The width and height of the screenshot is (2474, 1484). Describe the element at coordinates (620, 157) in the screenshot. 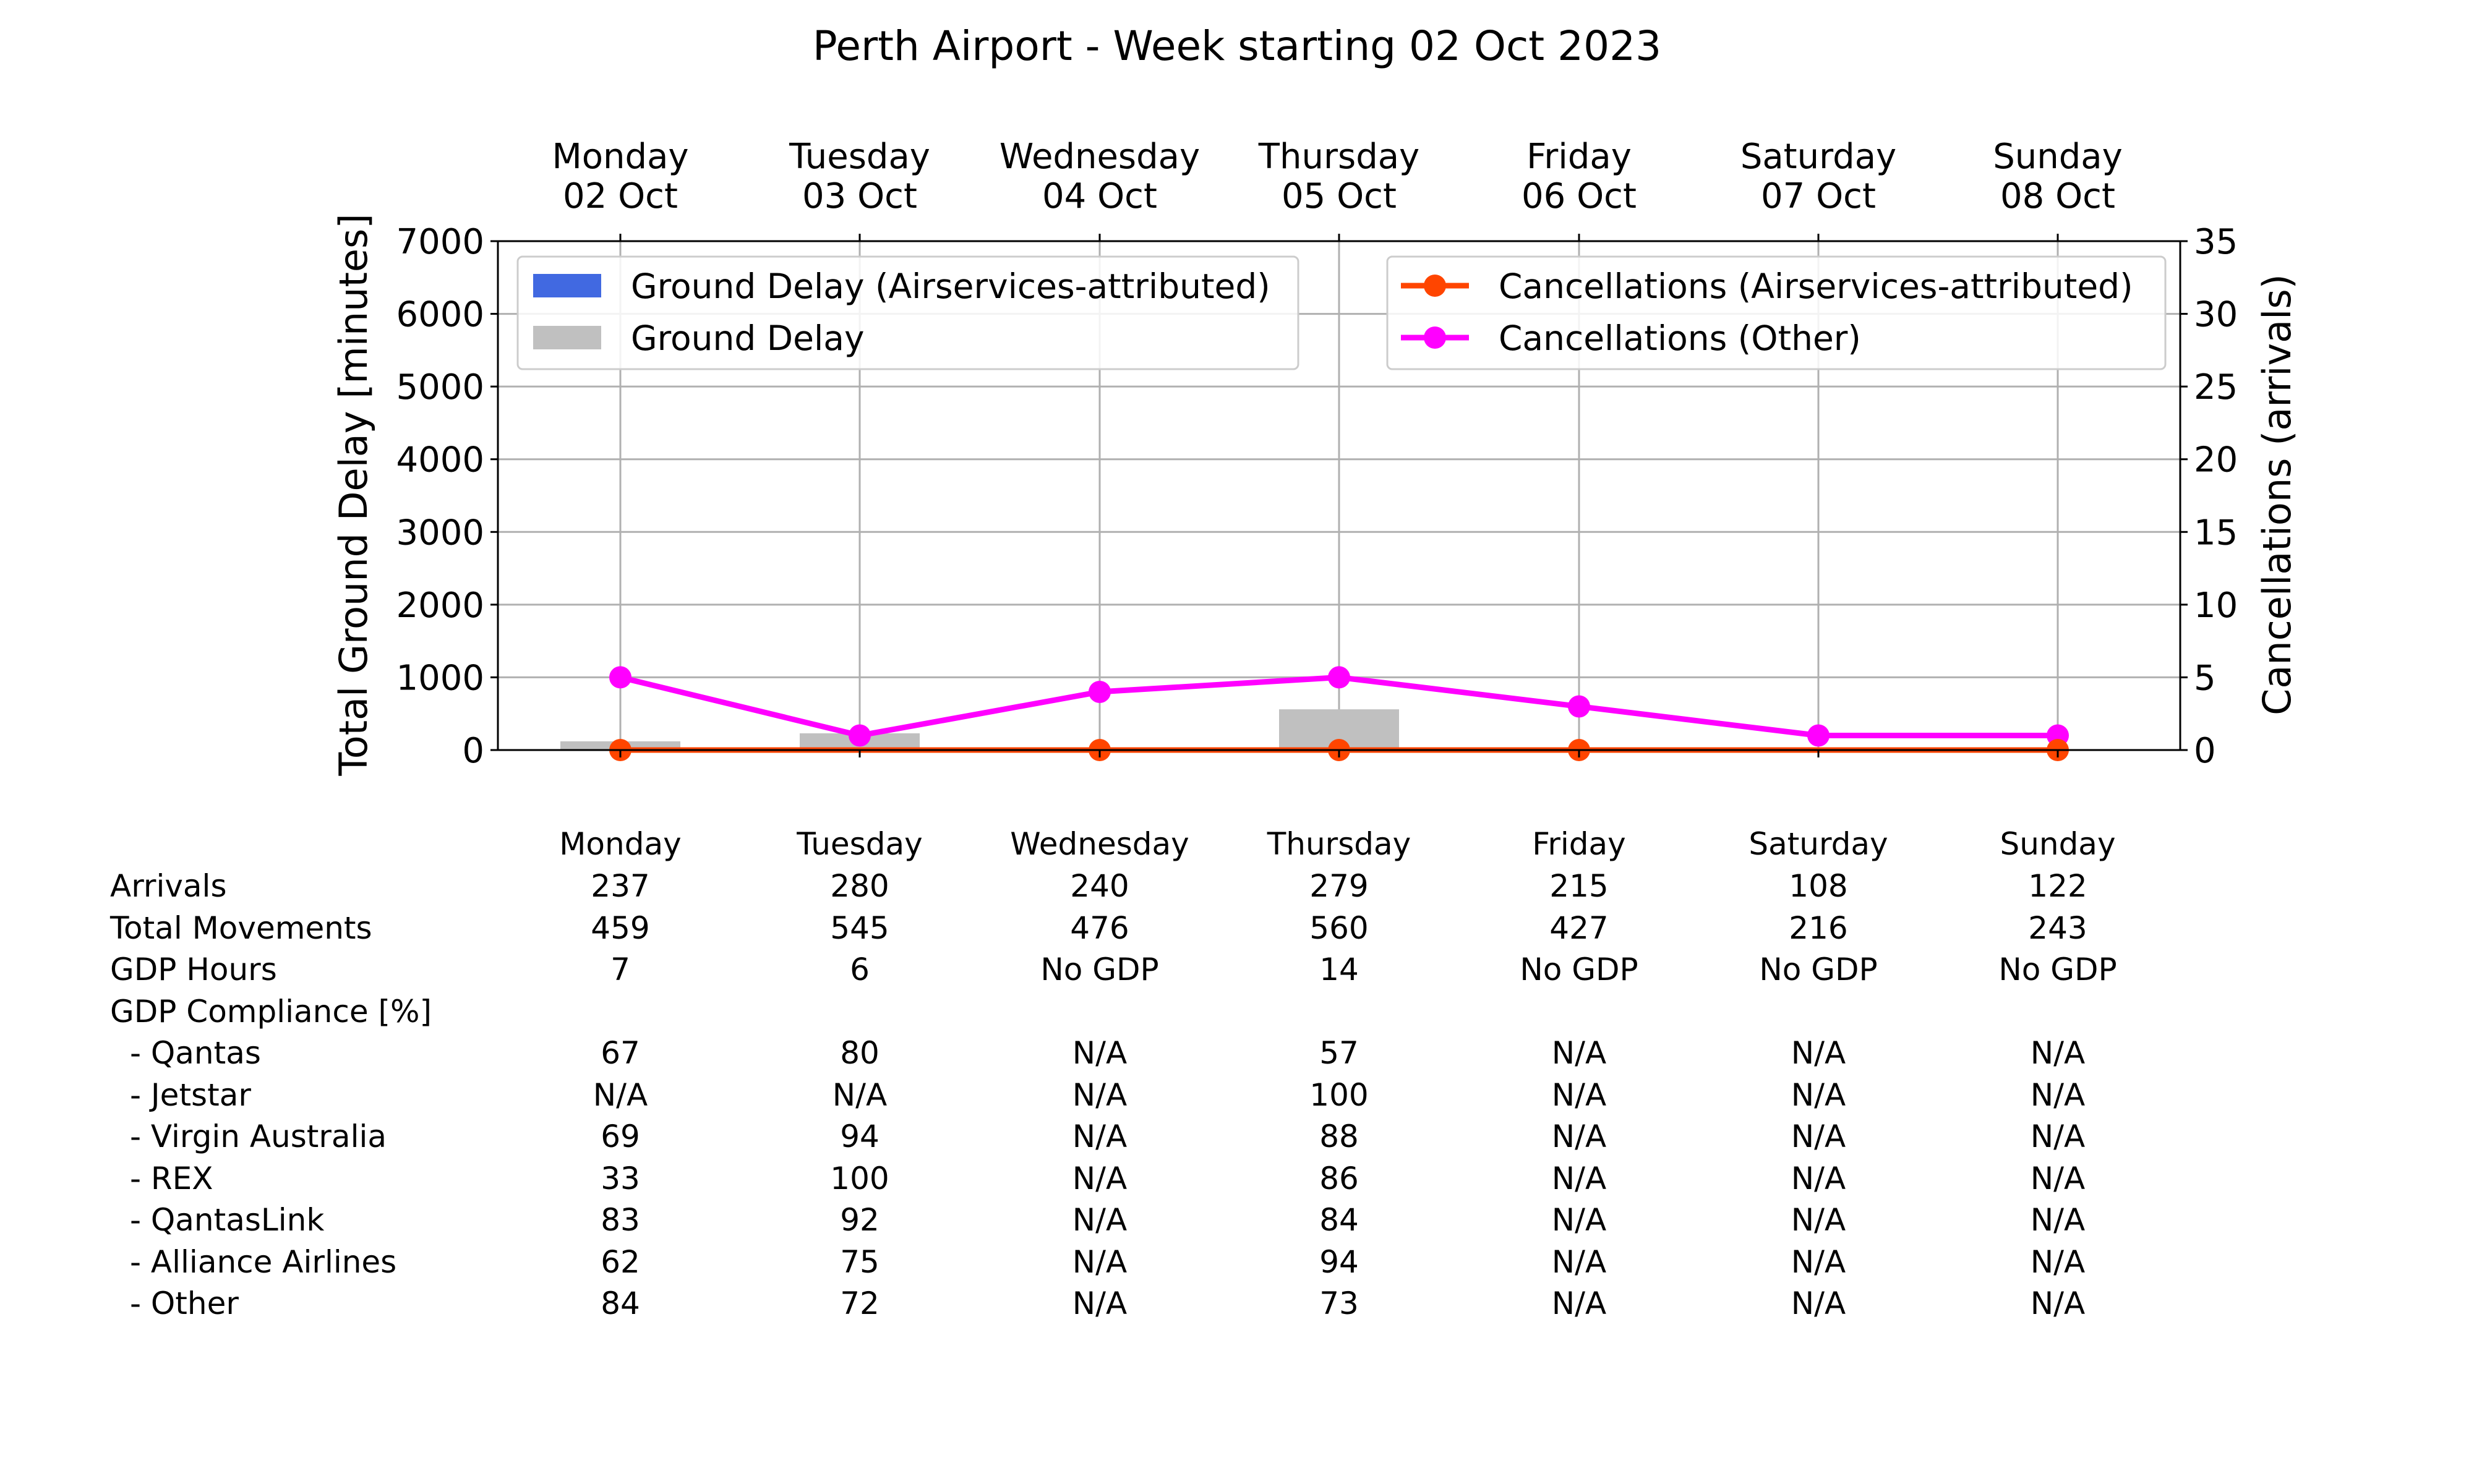

I see `top-day-label: Monday` at that location.